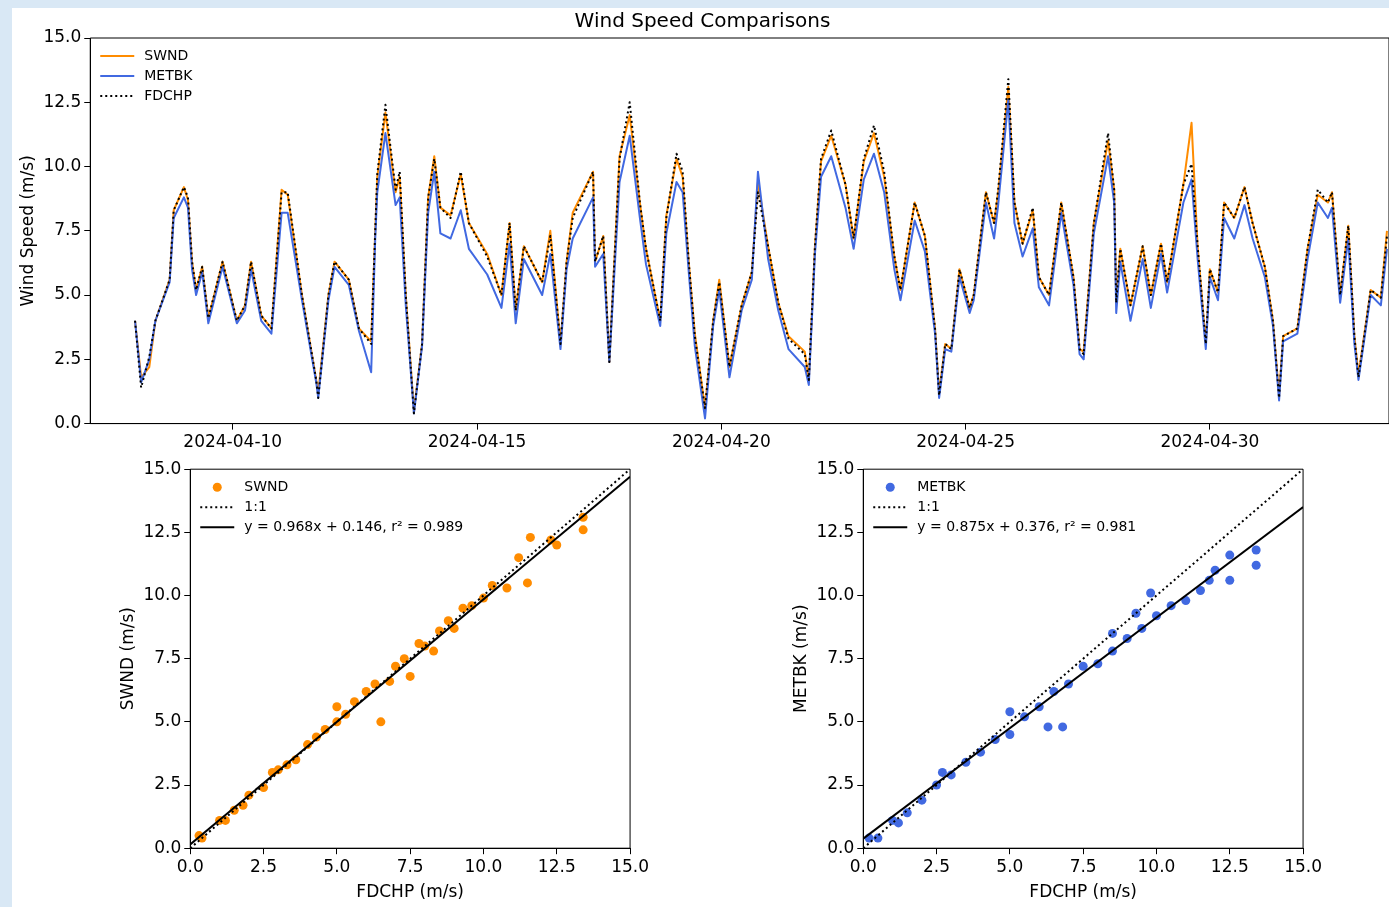 The width and height of the screenshot is (1389, 907). I want to click on x-tick-label: 2024-04-25, so click(965, 441).